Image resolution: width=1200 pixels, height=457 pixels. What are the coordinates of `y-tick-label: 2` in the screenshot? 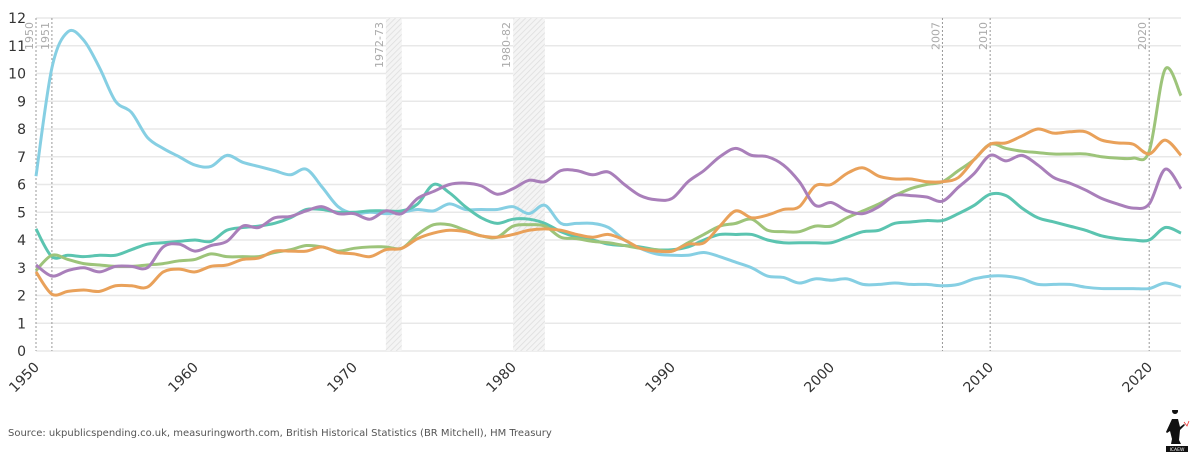 It's located at (21, 297).